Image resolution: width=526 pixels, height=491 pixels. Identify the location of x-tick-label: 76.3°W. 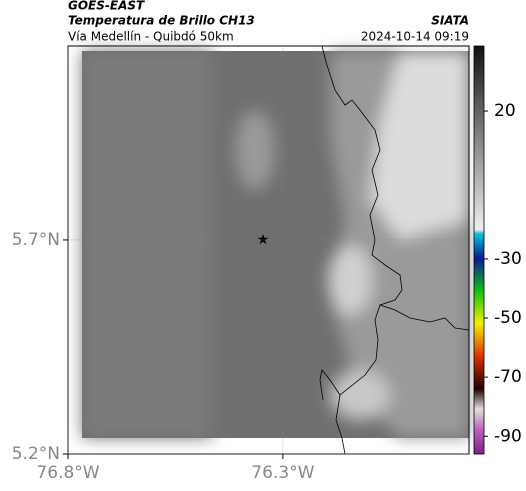
(282, 473).